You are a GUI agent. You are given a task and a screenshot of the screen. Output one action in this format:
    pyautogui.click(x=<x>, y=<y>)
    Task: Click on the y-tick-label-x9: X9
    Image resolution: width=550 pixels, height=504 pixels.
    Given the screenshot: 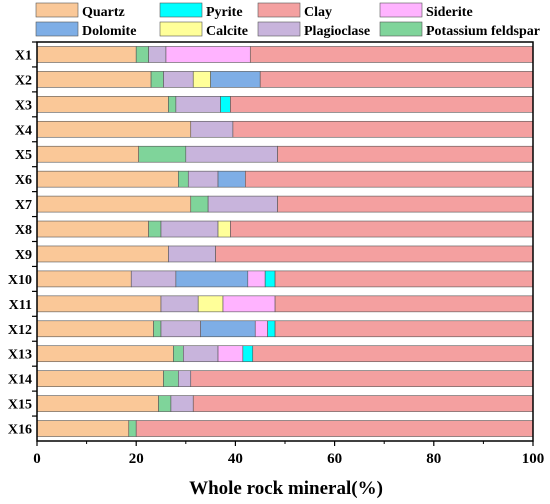 What is the action you would take?
    pyautogui.click(x=23, y=255)
    